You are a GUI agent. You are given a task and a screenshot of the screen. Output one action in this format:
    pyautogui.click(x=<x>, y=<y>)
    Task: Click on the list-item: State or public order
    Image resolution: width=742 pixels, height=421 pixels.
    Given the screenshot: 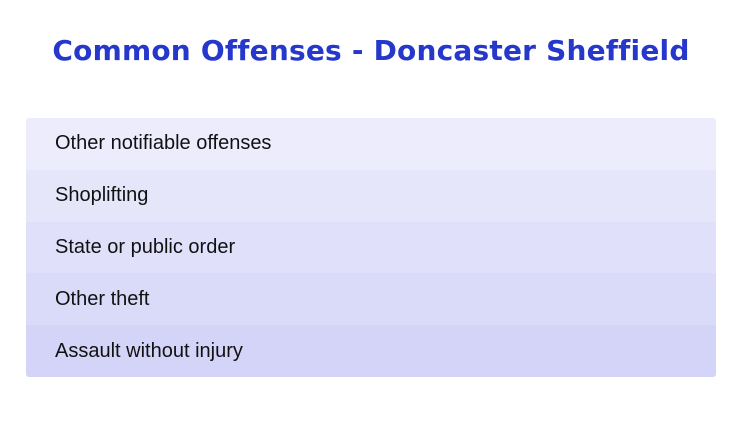 What is the action you would take?
    pyautogui.click(x=371, y=247)
    